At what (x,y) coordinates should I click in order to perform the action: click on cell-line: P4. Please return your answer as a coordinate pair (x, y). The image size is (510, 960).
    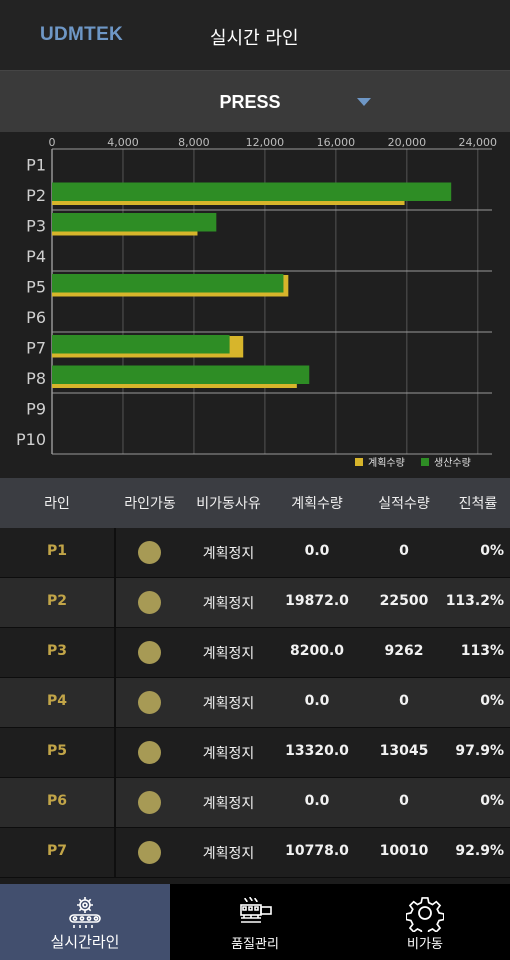
    Looking at the image, I should click on (56, 701).